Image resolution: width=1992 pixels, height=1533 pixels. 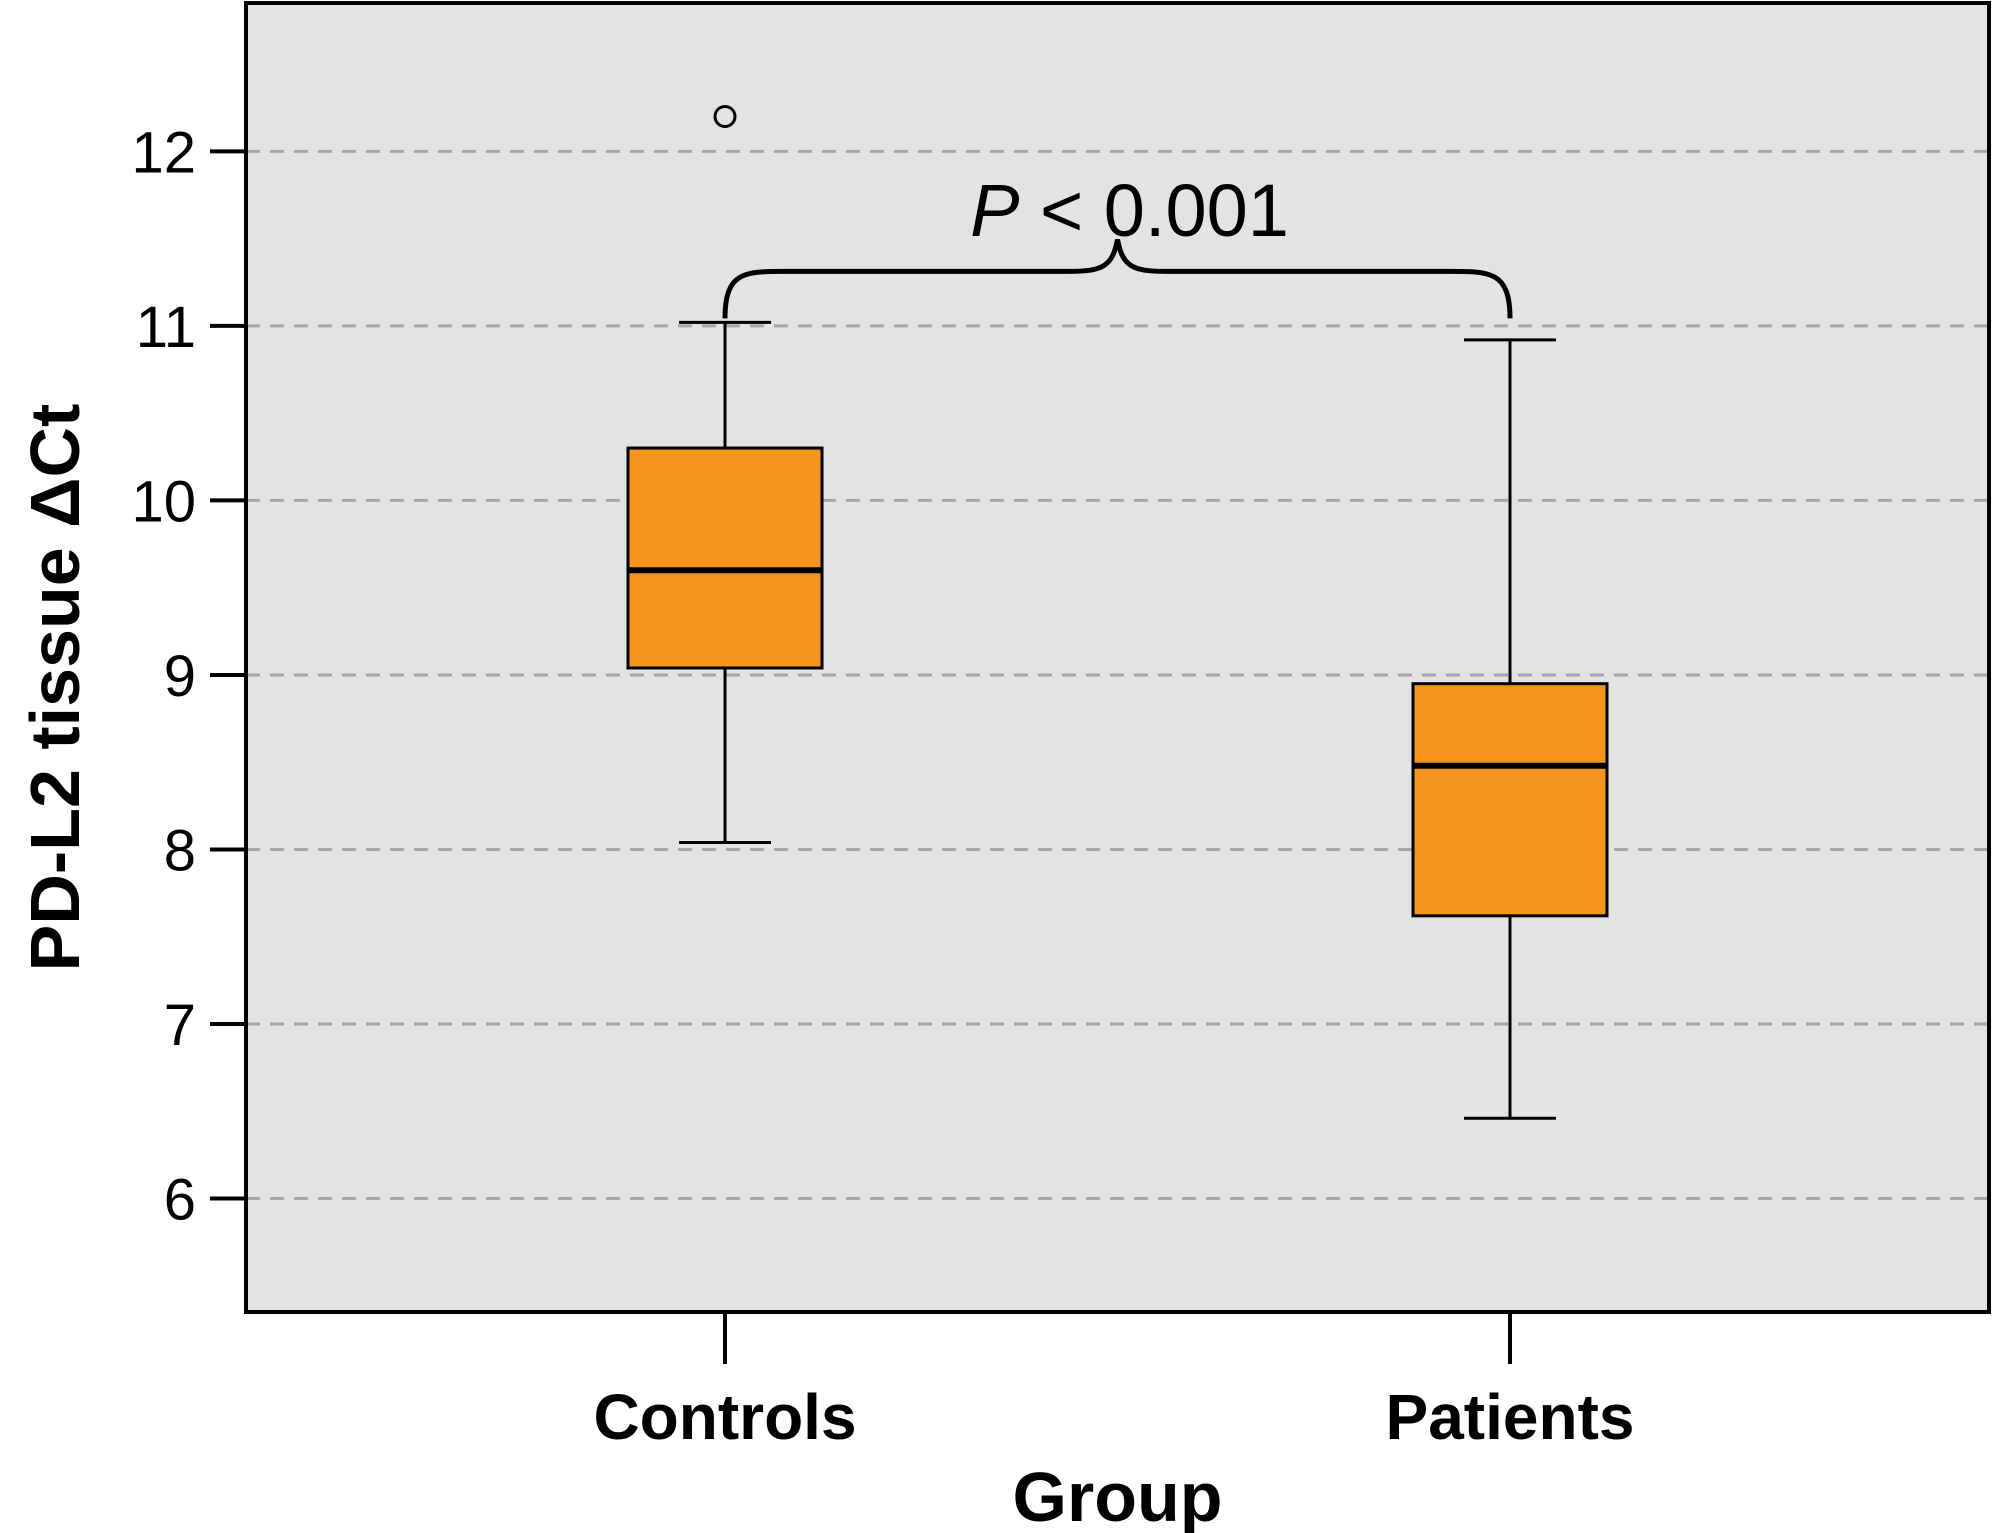 What do you see at coordinates (994, 210) in the screenshot?
I see `p-symbol: P` at bounding box center [994, 210].